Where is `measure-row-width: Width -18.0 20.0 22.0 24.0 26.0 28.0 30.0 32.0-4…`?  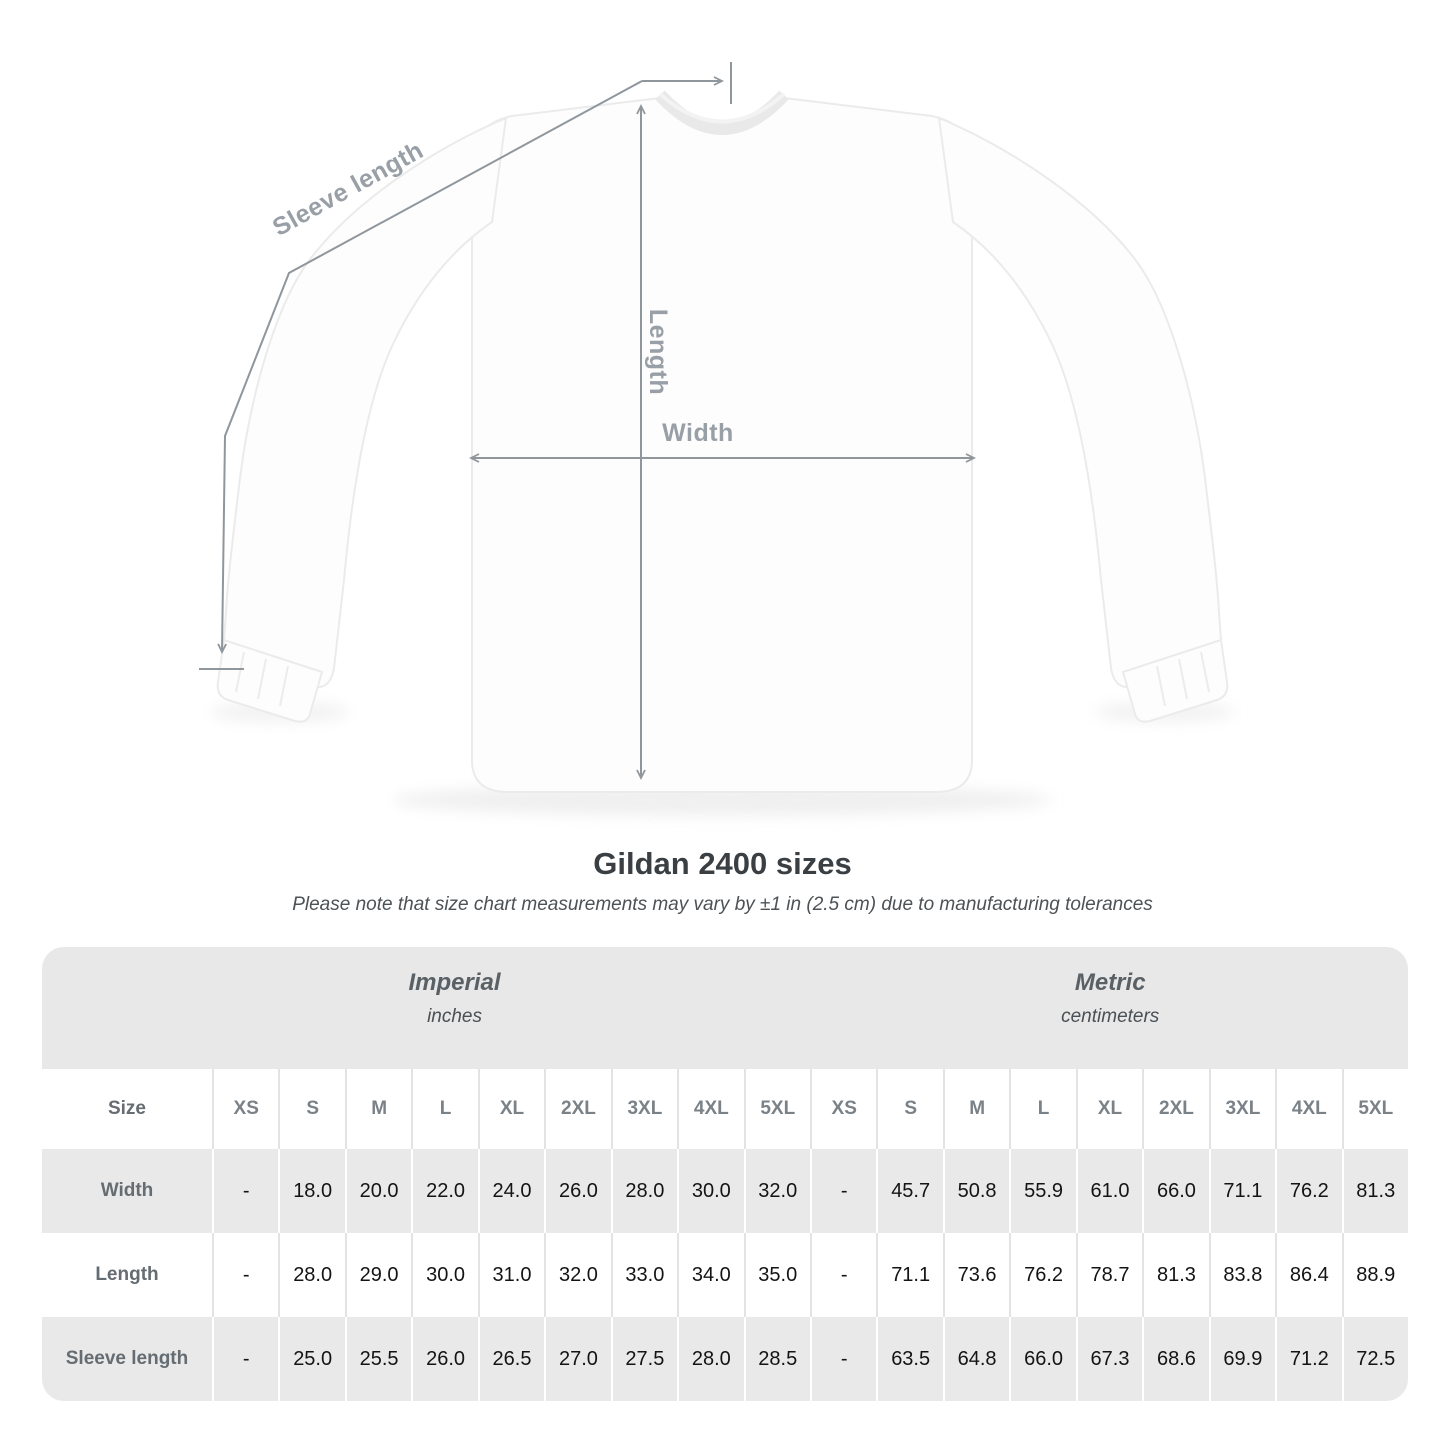 measure-row-width: Width -18.0 20.0 22.0 24.0 26.0 28.0 30.0 32.0-4… is located at coordinates (725, 1191).